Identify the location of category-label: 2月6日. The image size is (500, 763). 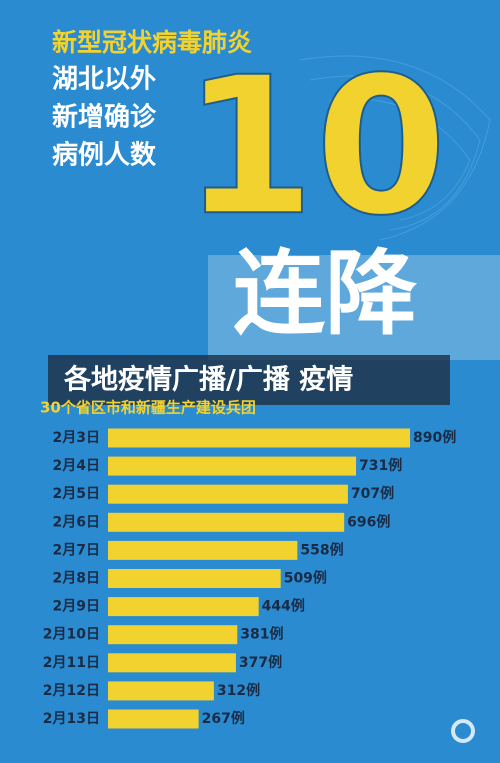
(76, 522).